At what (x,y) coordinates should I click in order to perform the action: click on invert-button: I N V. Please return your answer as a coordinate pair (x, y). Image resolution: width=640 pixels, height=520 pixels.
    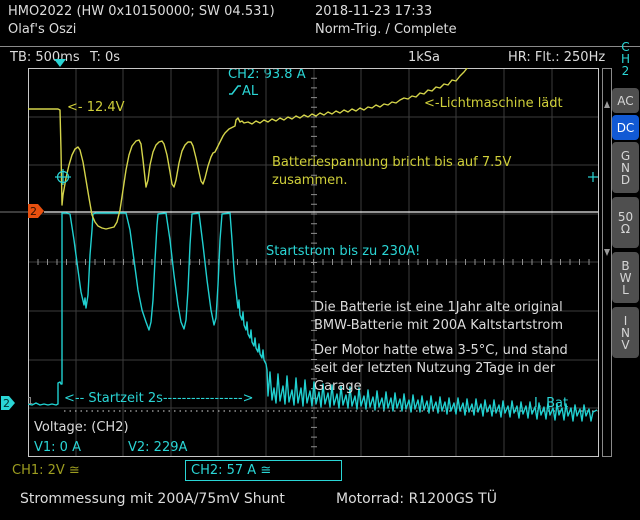
    Looking at the image, I should click on (625, 332).